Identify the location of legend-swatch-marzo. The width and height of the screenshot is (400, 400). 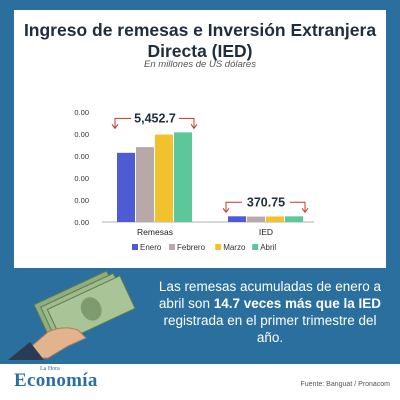
(218, 247).